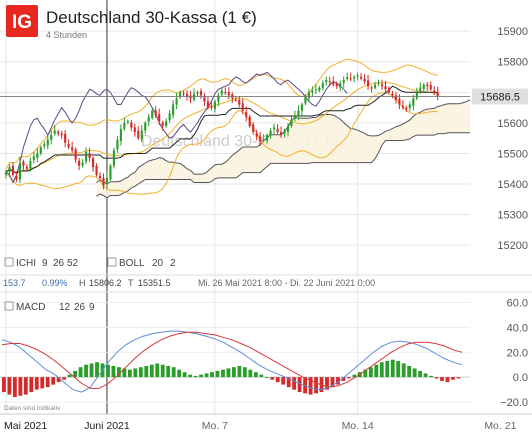 The width and height of the screenshot is (532, 434). Describe the element at coordinates (45, 263) in the screenshot. I see `ichimoku-param-1: 9` at that location.